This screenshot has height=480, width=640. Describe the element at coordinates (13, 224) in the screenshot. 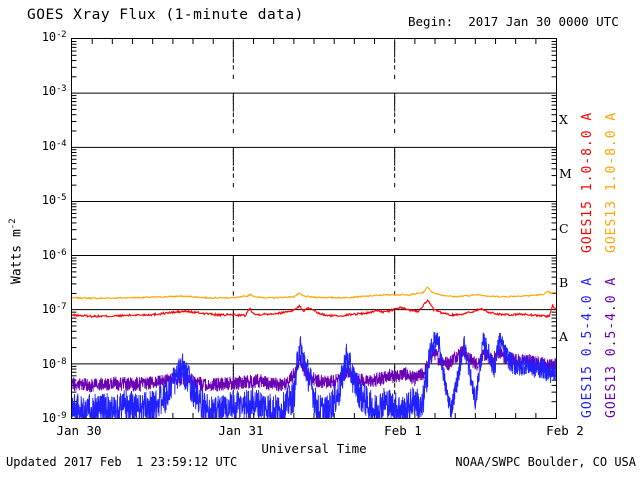

I see `y-axis-title-exponent: -2` at that location.